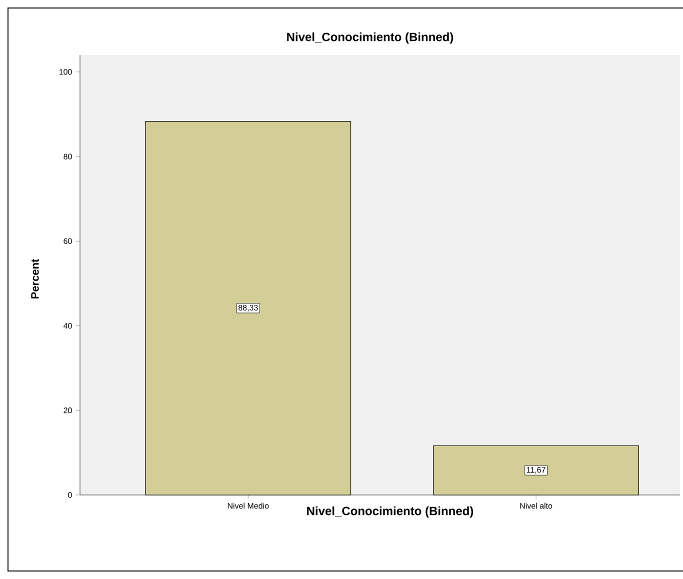 This screenshot has height=579, width=683. Describe the element at coordinates (35, 278) in the screenshot. I see `y-axis-title: Percent` at that location.